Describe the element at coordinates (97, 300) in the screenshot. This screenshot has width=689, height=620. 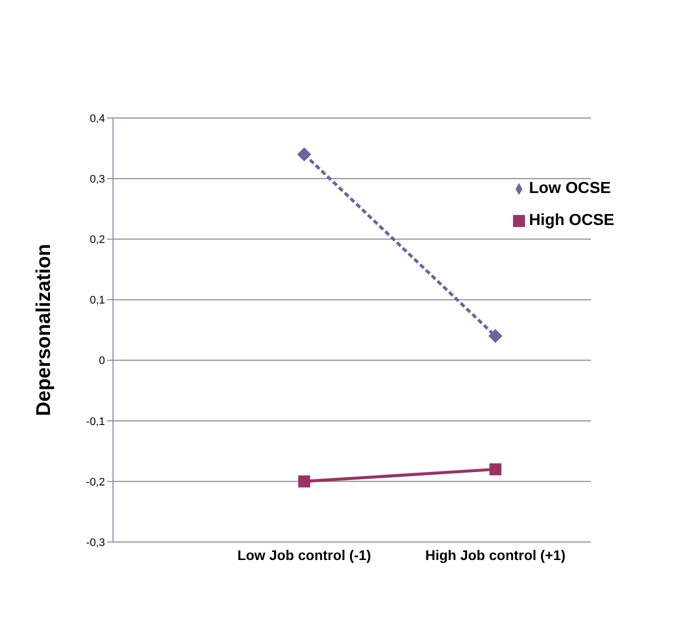
I see `y-tick-label: 0,1` at that location.